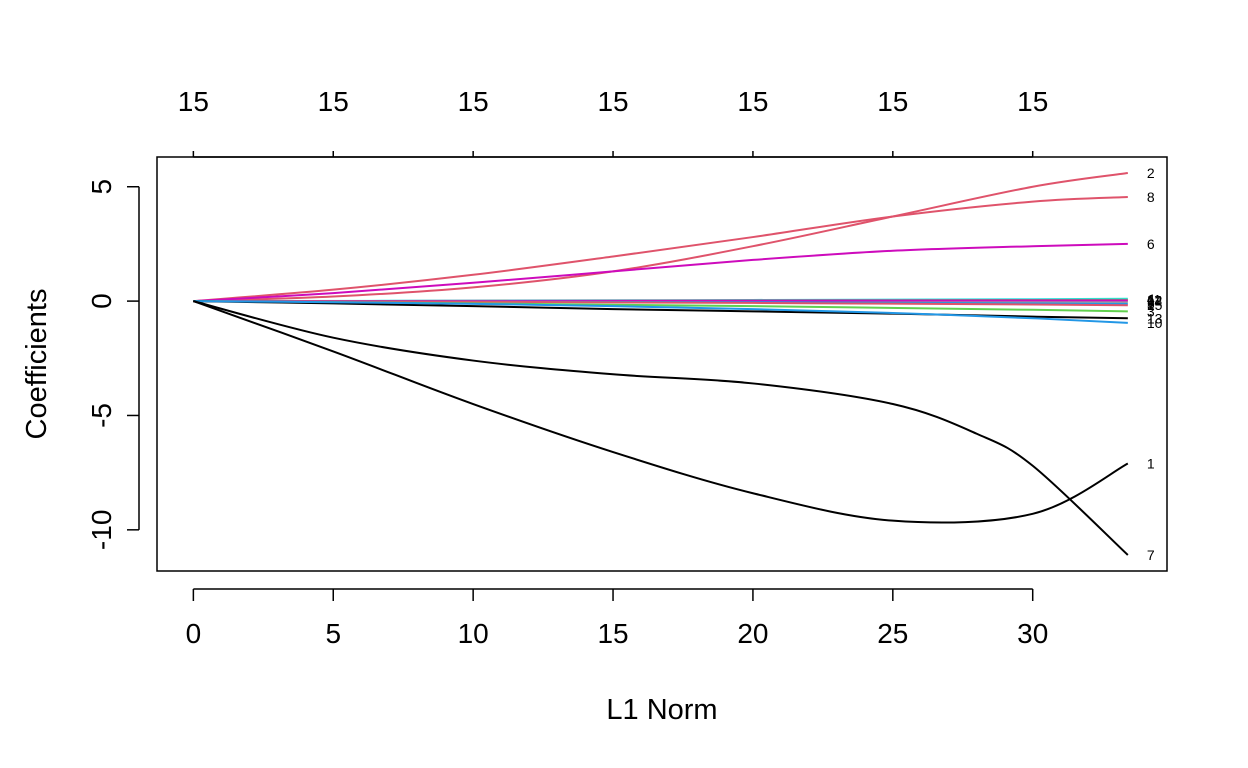 This screenshot has width=1248, height=768. I want to click on x-tick-label: 30, so click(1032, 633).